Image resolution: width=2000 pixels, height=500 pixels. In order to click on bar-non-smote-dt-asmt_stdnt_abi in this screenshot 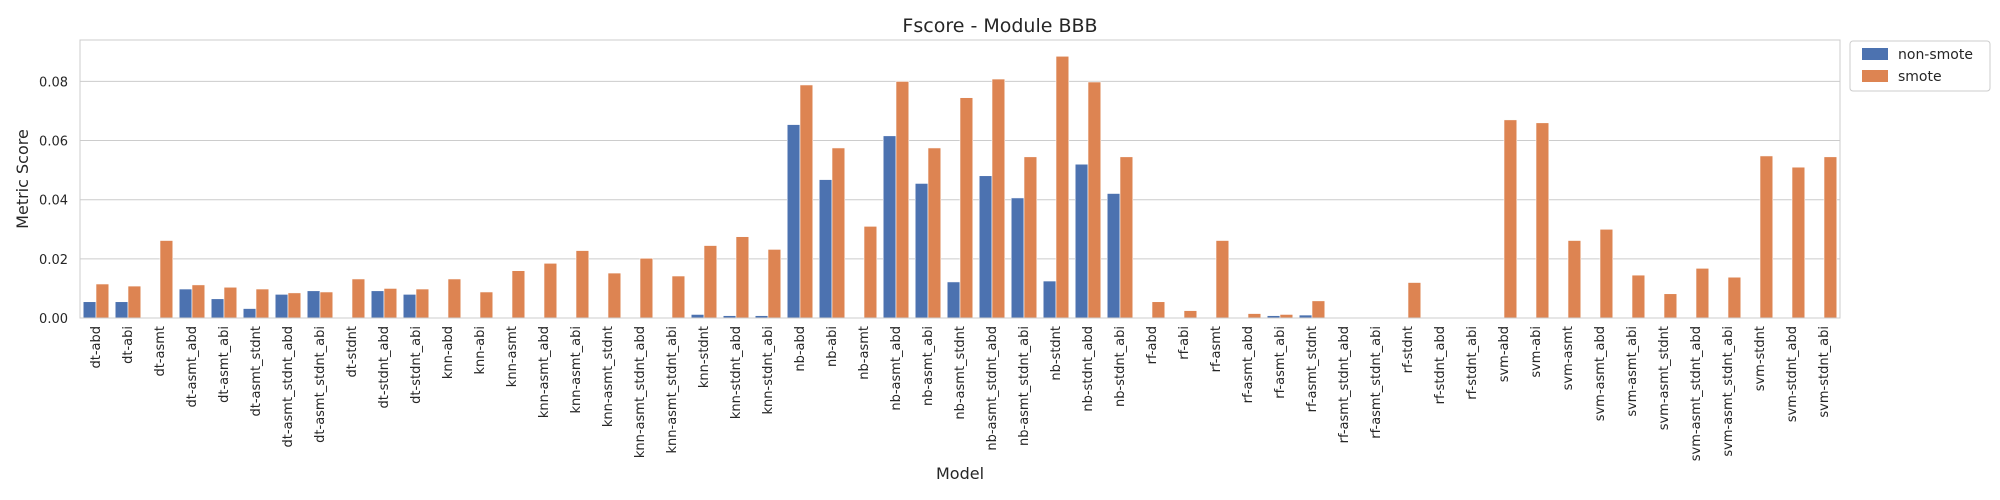, I will do `click(313, 304)`.